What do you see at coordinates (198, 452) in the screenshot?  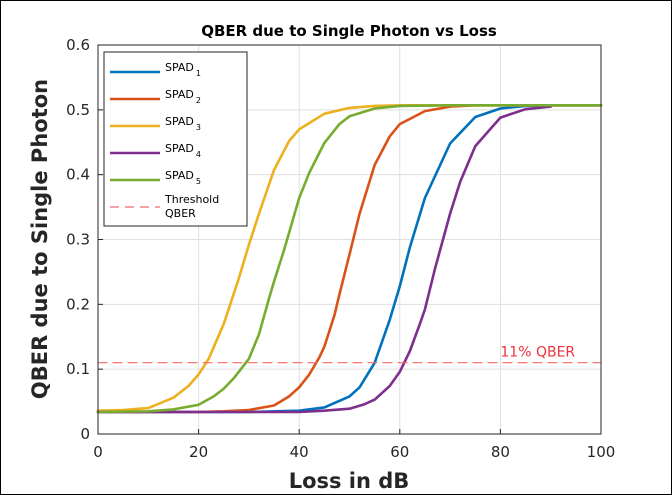 I see `x-tick-label: 20` at bounding box center [198, 452].